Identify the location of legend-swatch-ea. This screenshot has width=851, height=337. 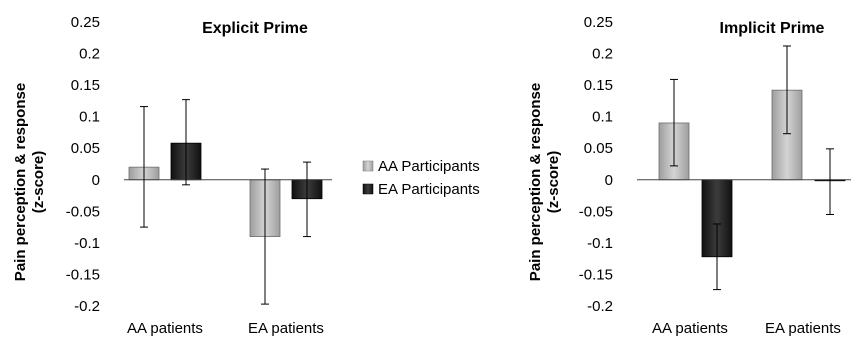
(368, 189).